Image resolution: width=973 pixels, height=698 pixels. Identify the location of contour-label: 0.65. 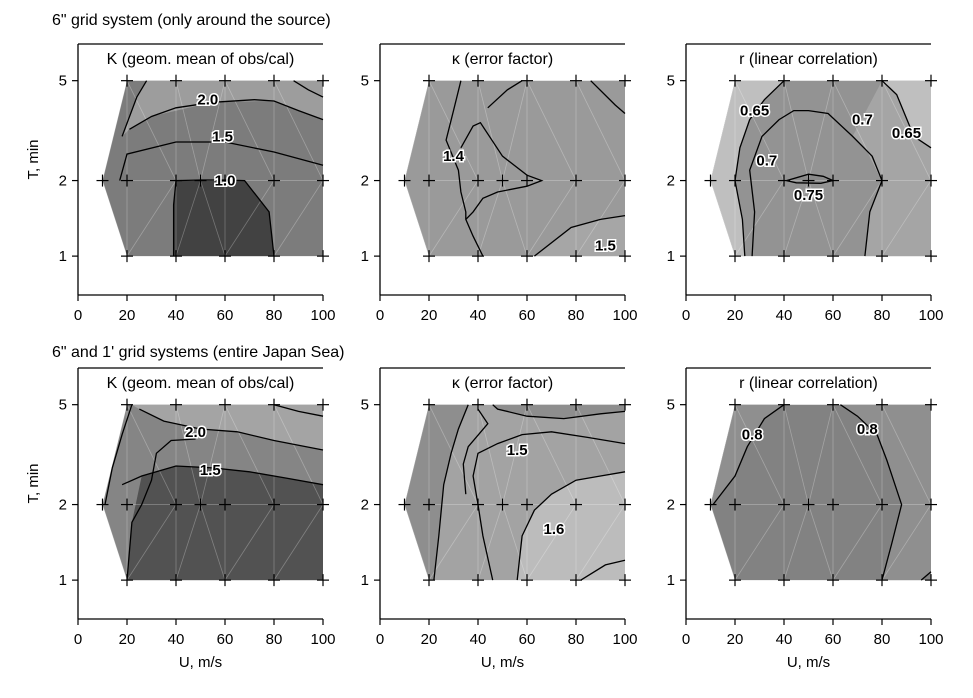
(906, 133).